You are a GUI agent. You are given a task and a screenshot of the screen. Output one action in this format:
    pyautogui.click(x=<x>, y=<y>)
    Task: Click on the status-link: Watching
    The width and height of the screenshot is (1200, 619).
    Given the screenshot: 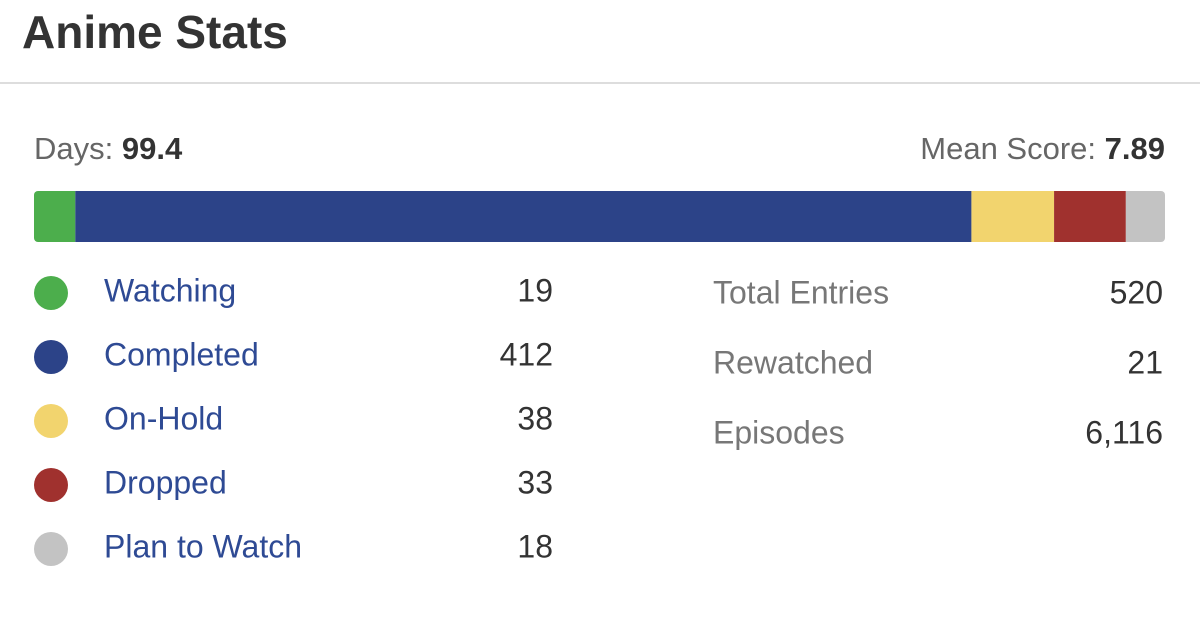 What is the action you would take?
    pyautogui.click(x=170, y=290)
    